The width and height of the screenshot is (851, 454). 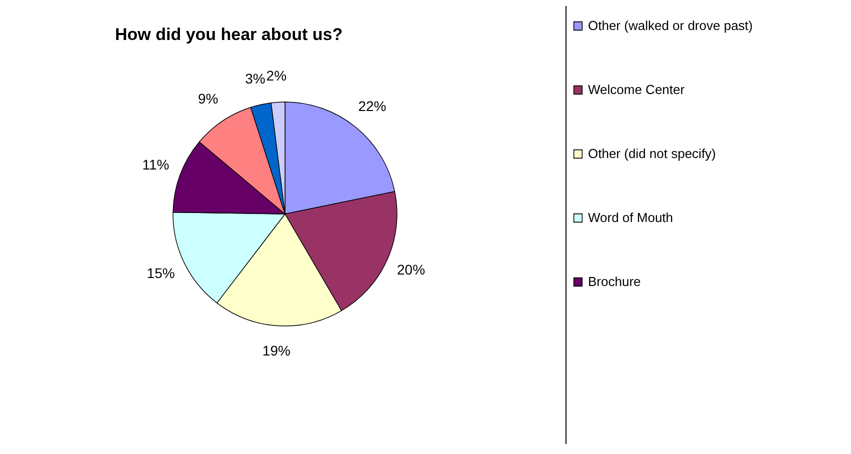 What do you see at coordinates (160, 273) in the screenshot?
I see `data-label: 15%` at bounding box center [160, 273].